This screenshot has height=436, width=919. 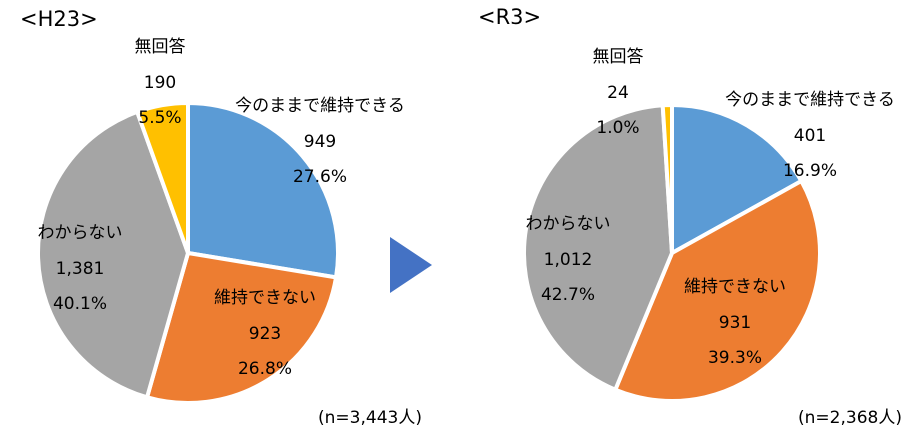 What do you see at coordinates (265, 334) in the screenshot?
I see `count-label: 923` at bounding box center [265, 334].